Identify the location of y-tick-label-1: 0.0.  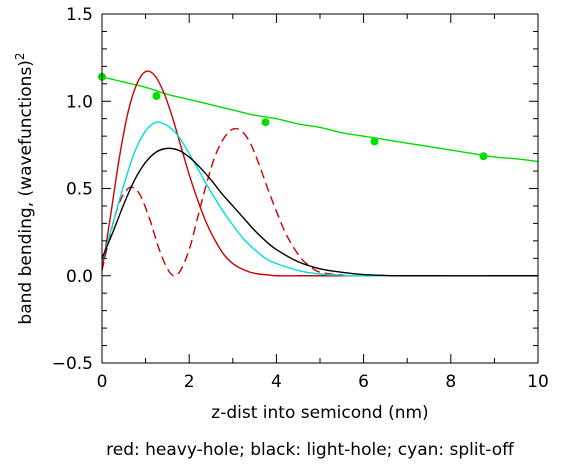
(79, 277).